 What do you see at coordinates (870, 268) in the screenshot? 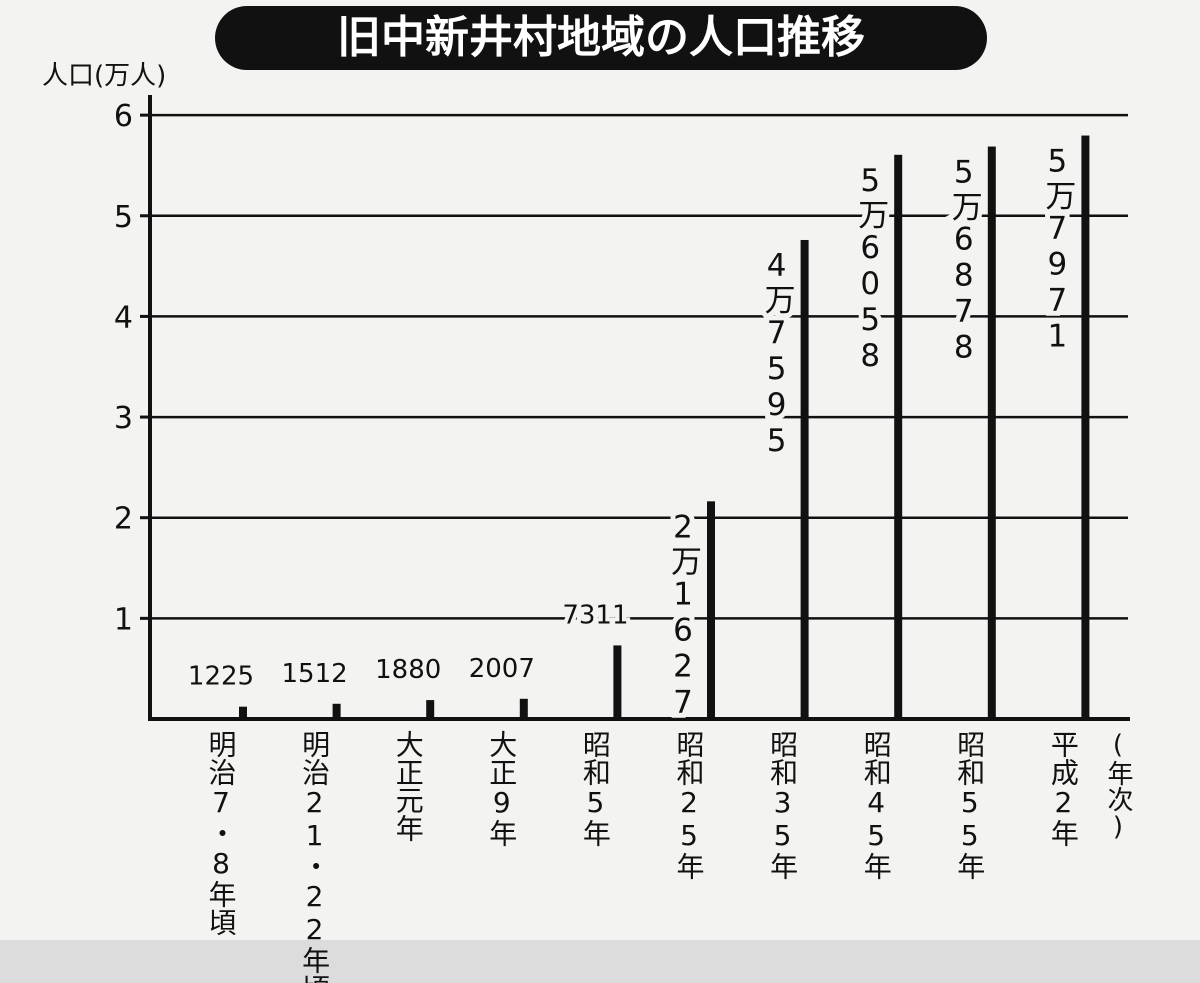
I see `value-label: 5万6058` at bounding box center [870, 268].